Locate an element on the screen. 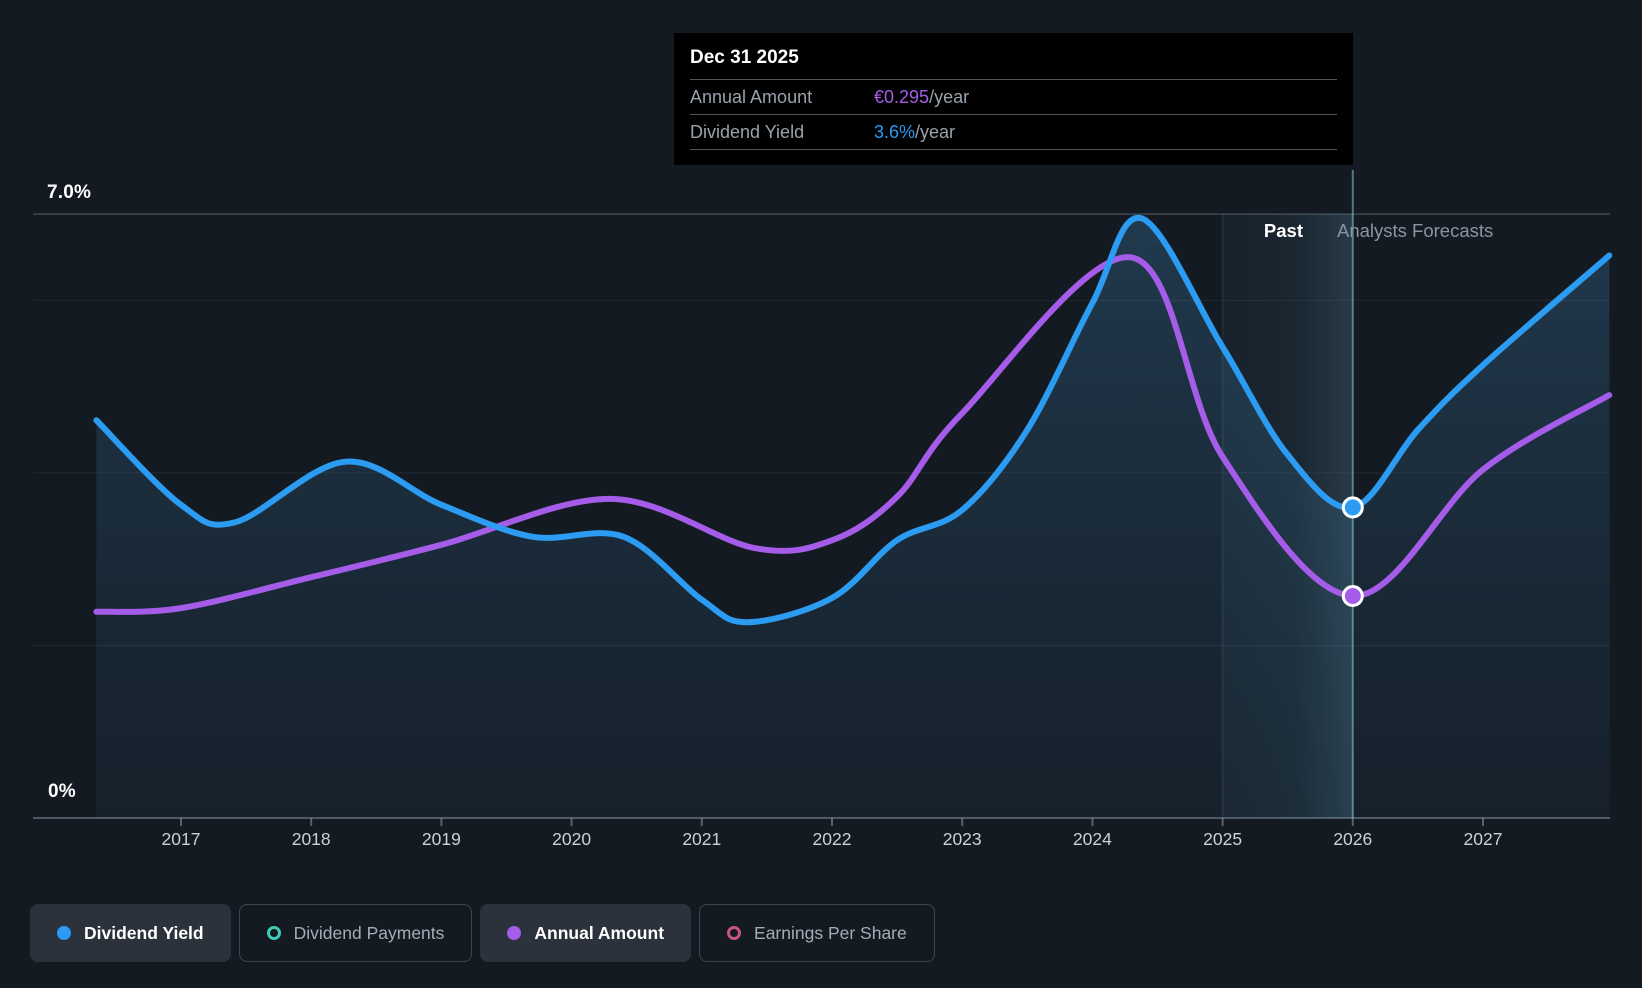 This screenshot has height=988, width=1642. legend-item-dividend-payments: Dividend Payments is located at coordinates (355, 933).